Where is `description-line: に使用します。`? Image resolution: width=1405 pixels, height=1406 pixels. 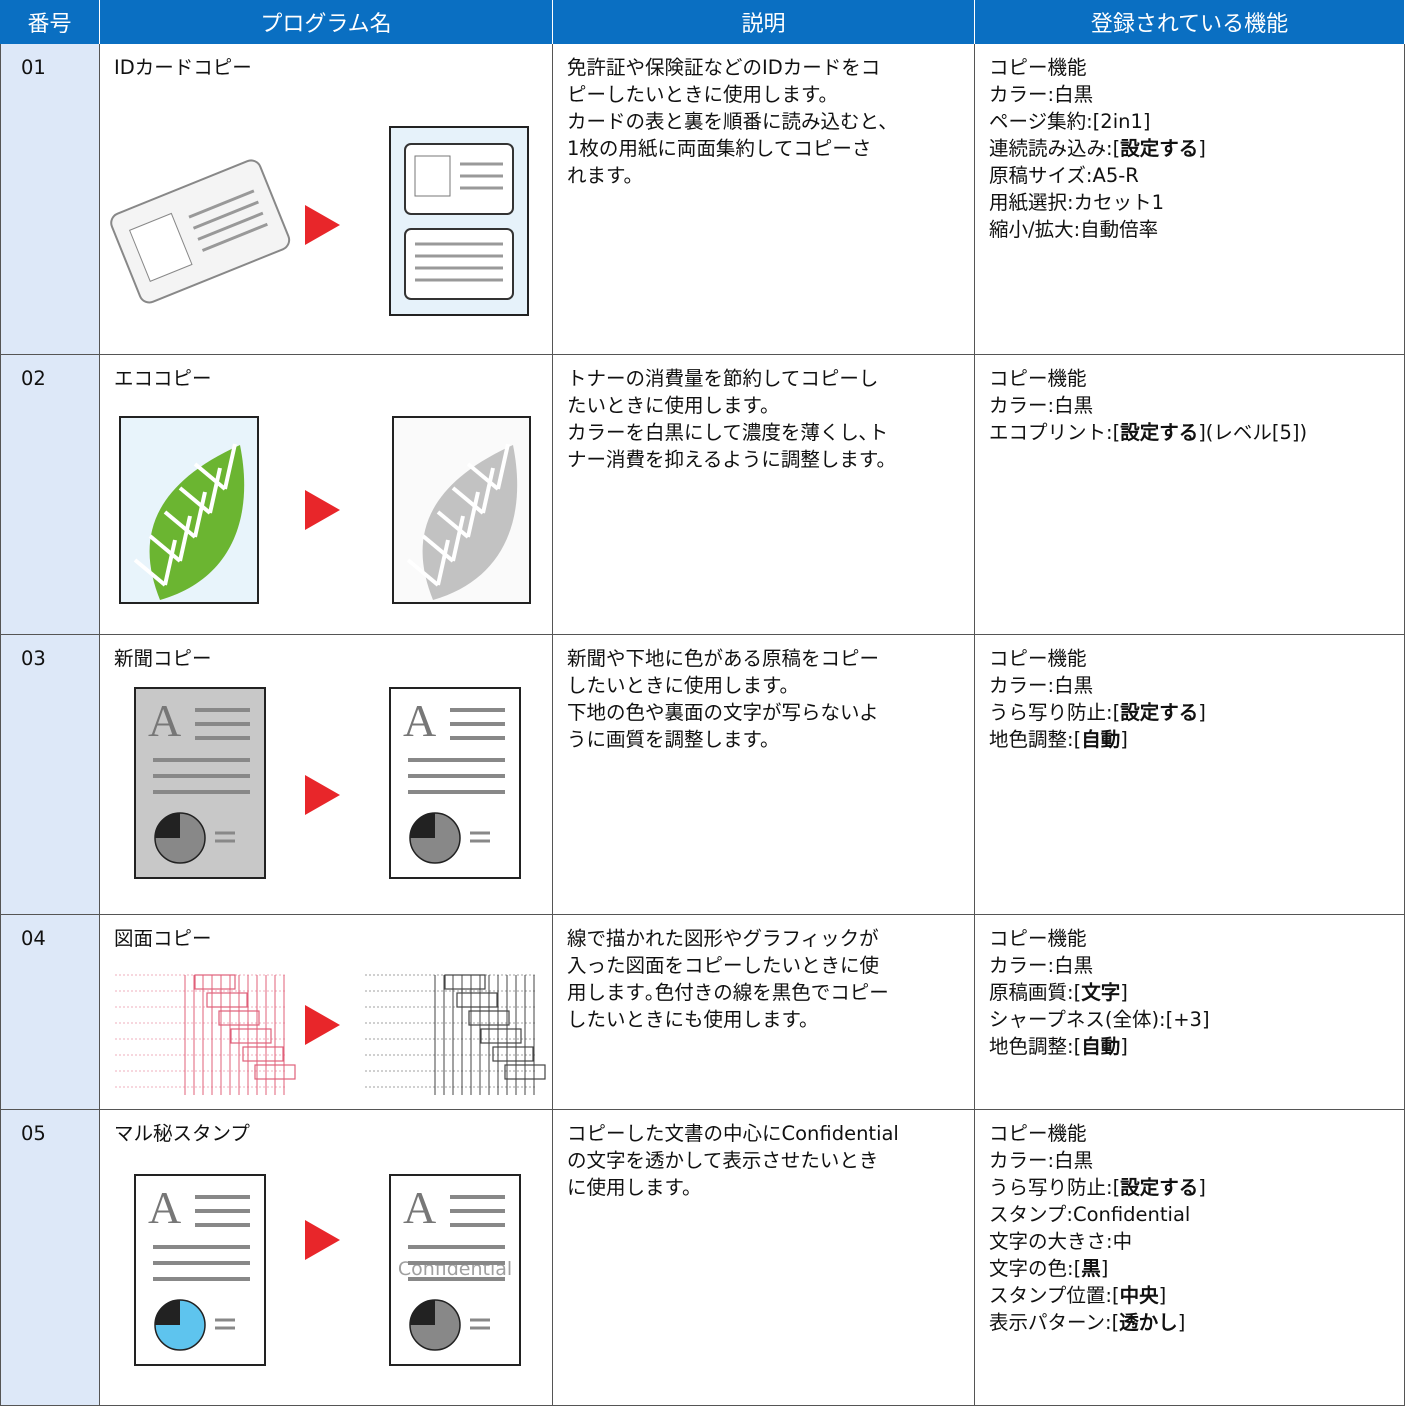 description-line: に使用します。 is located at coordinates (634, 1187).